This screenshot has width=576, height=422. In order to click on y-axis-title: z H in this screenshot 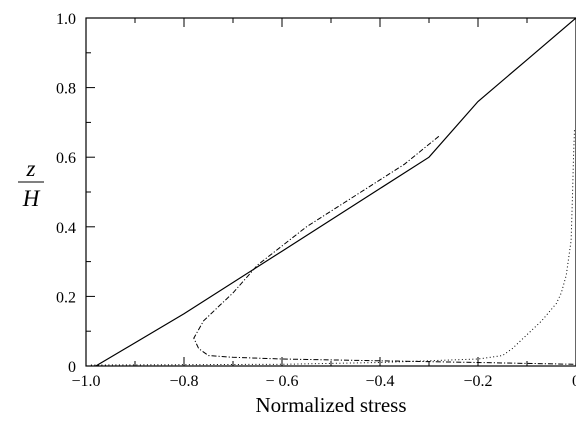, I will do `click(31, 183)`.